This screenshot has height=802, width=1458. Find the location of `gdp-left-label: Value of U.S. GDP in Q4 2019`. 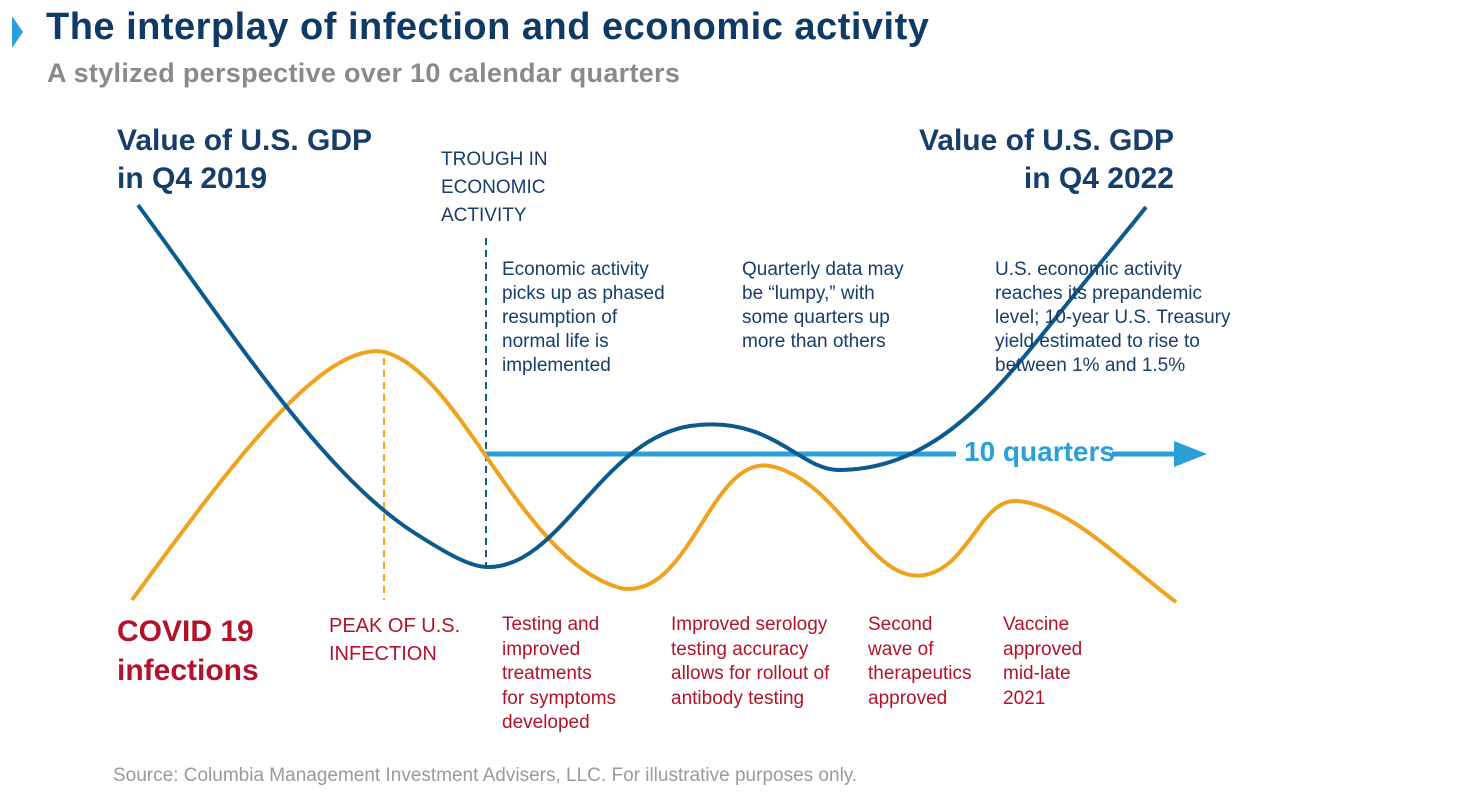

gdp-left-label: Value of U.S. GDP in Q4 2019 is located at coordinates (245, 159).